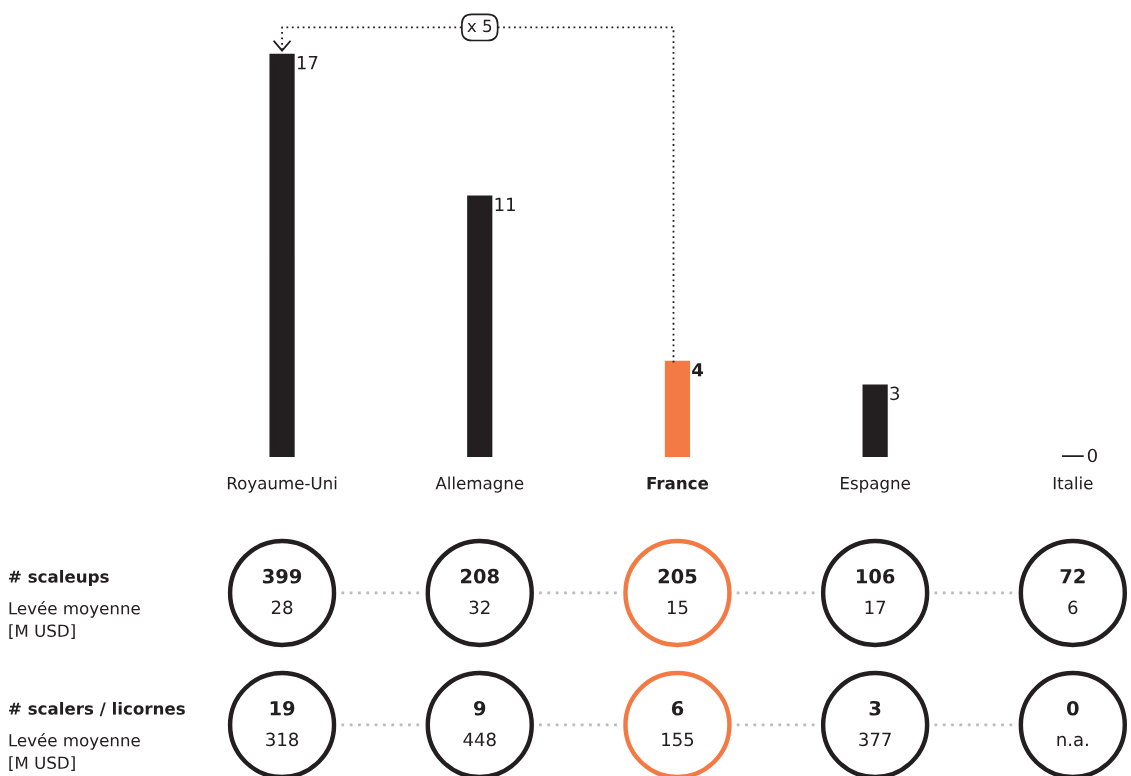 Image resolution: width=1131 pixels, height=776 pixels. What do you see at coordinates (1072, 741) in the screenshot?
I see `annotation: n.a.` at bounding box center [1072, 741].